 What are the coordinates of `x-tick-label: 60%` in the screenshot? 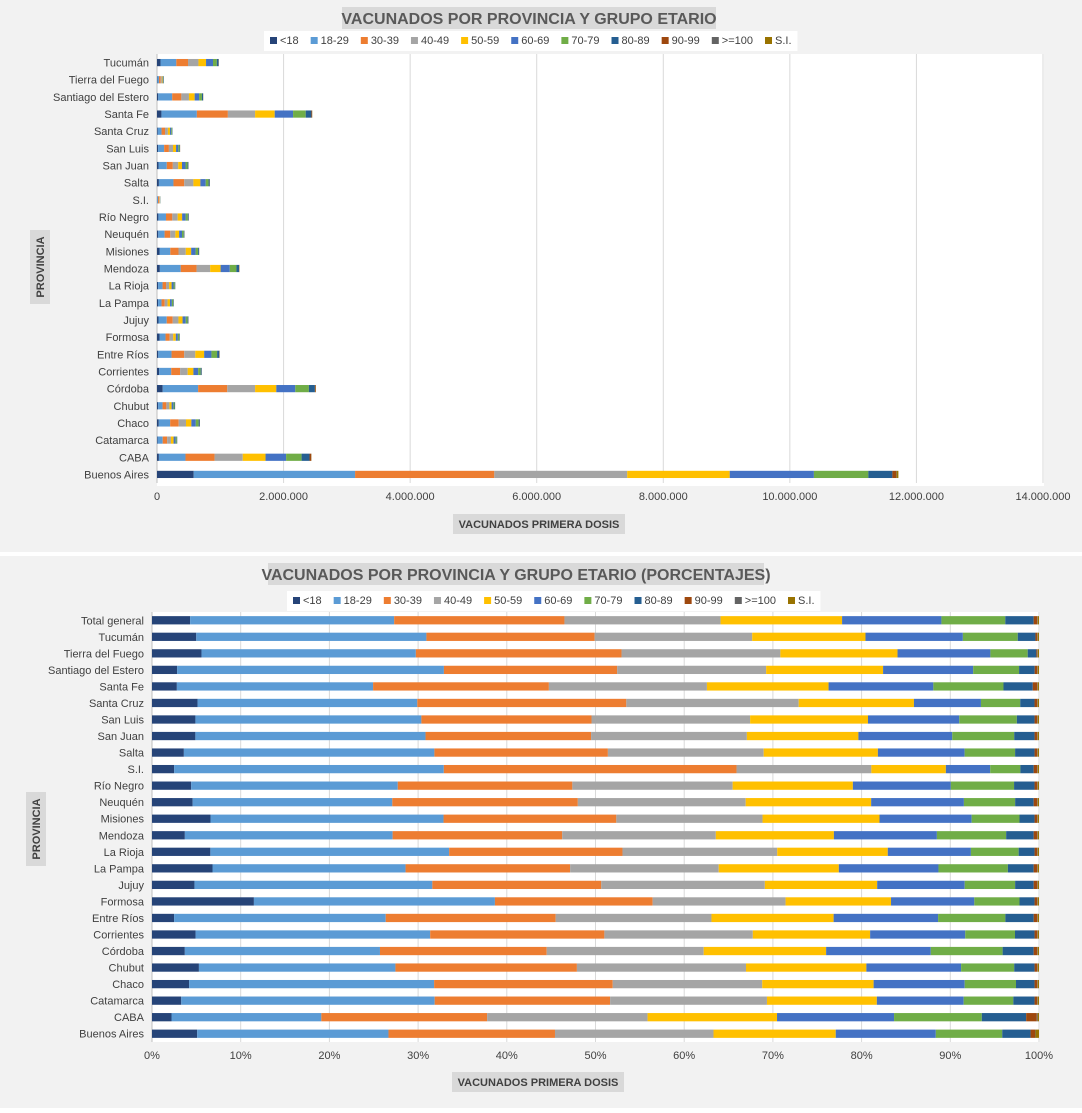 It's located at (684, 1056).